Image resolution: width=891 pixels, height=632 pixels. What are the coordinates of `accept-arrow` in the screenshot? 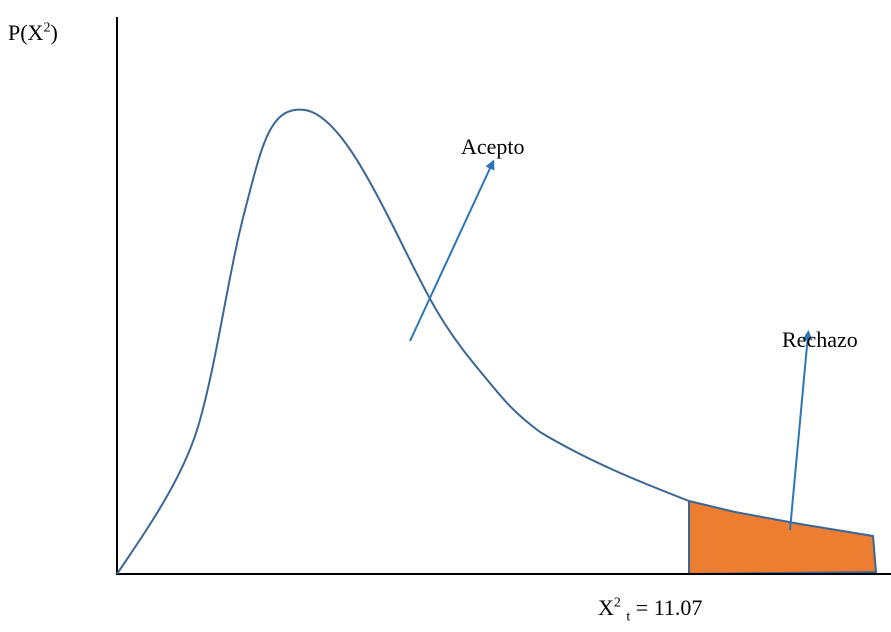 It's located at (452, 250).